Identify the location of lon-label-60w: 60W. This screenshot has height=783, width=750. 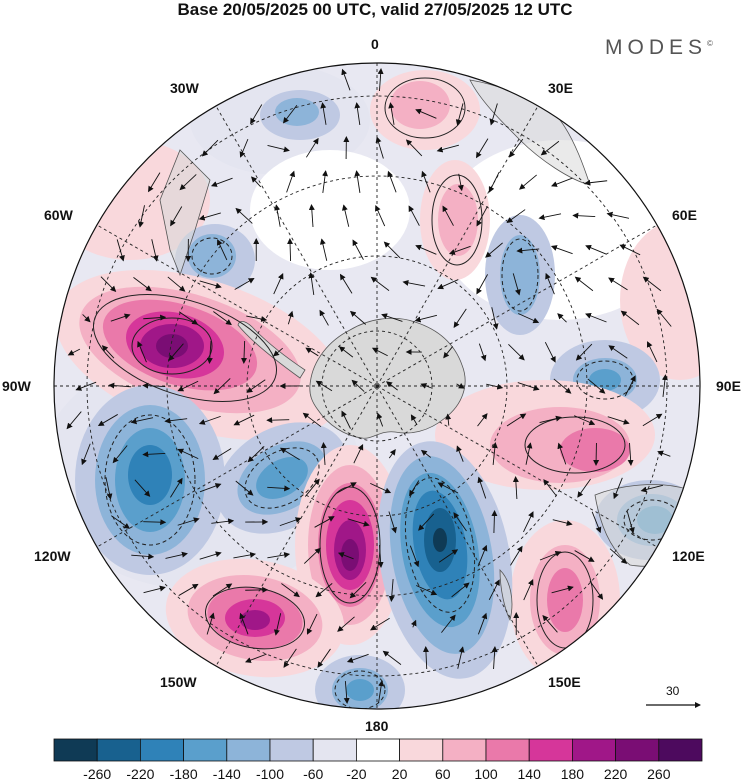
(58, 215).